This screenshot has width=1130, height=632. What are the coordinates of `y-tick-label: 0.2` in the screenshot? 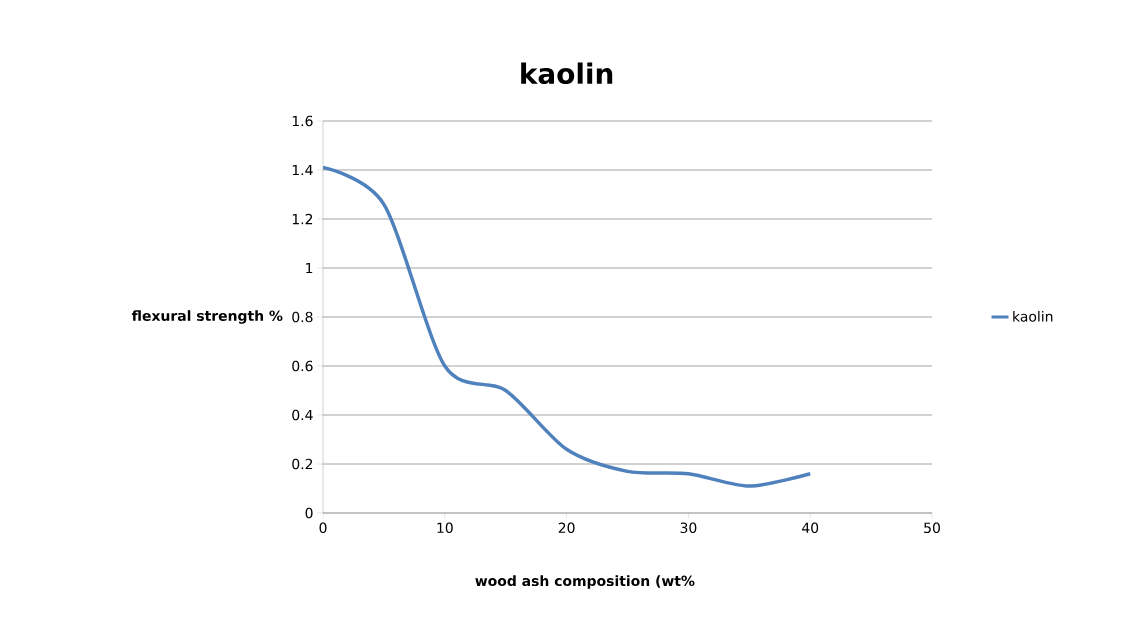 It's located at (302, 464).